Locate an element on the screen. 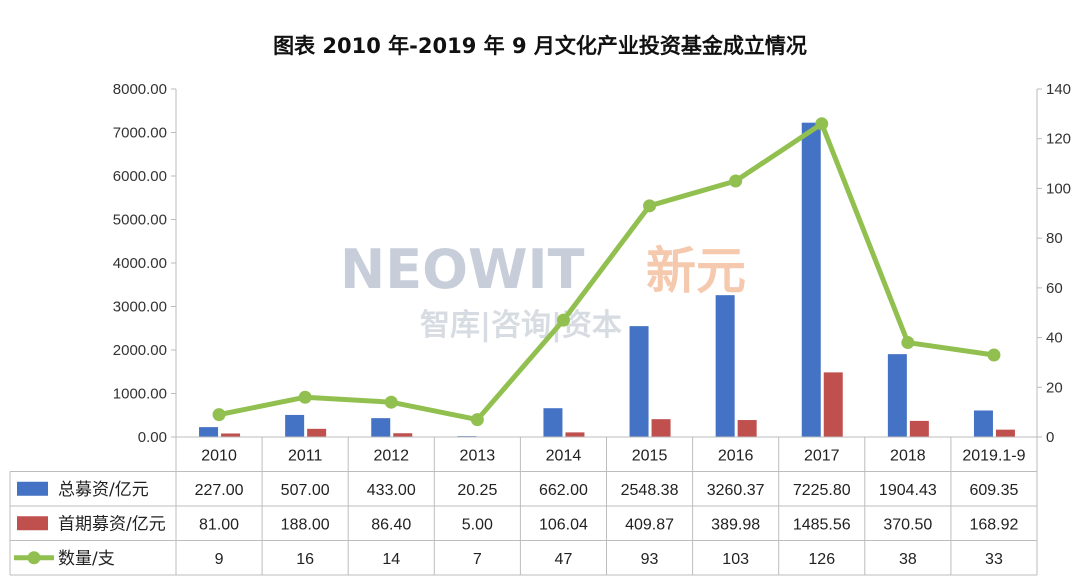  data-cell: 389.98 is located at coordinates (735, 524).